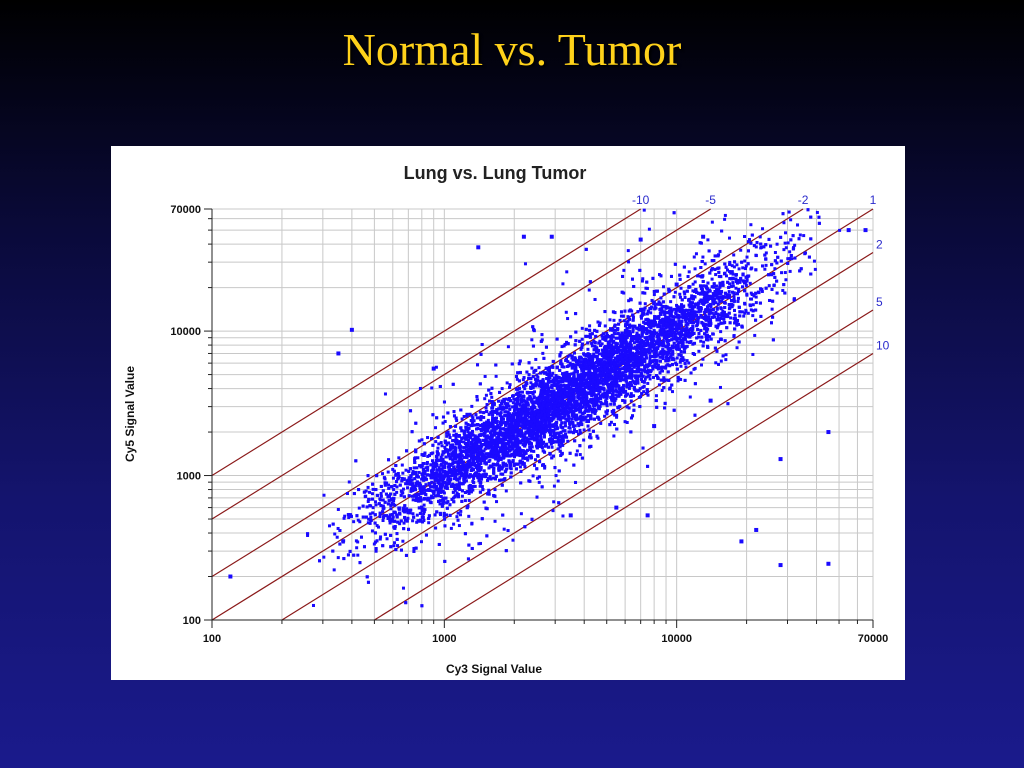  I want to click on reference-line-label: 2, so click(879, 244).